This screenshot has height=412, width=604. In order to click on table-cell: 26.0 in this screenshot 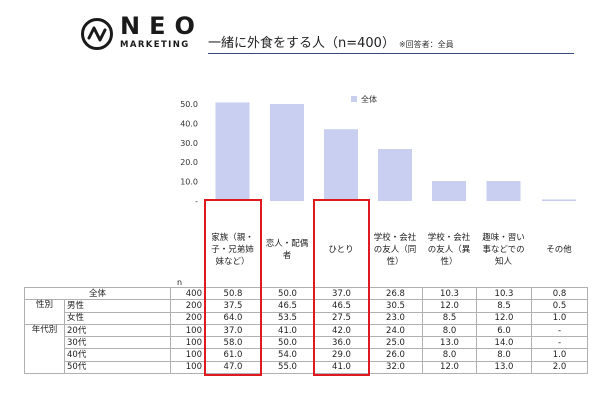, I will do `click(395, 355)`.